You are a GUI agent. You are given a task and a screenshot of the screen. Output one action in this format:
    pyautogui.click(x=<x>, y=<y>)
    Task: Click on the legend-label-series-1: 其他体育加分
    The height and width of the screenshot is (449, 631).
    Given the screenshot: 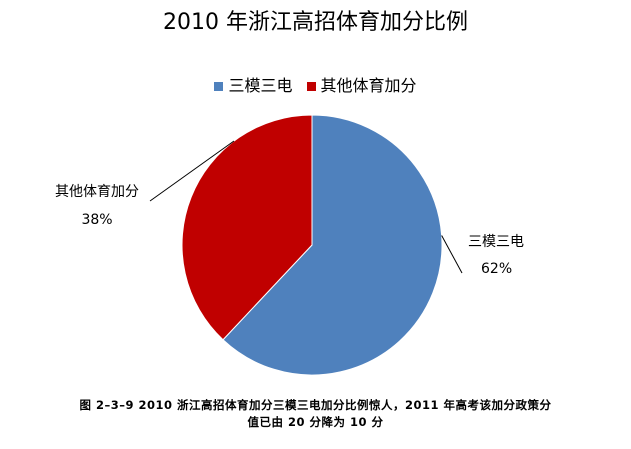 What is the action you would take?
    pyautogui.click(x=368, y=85)
    